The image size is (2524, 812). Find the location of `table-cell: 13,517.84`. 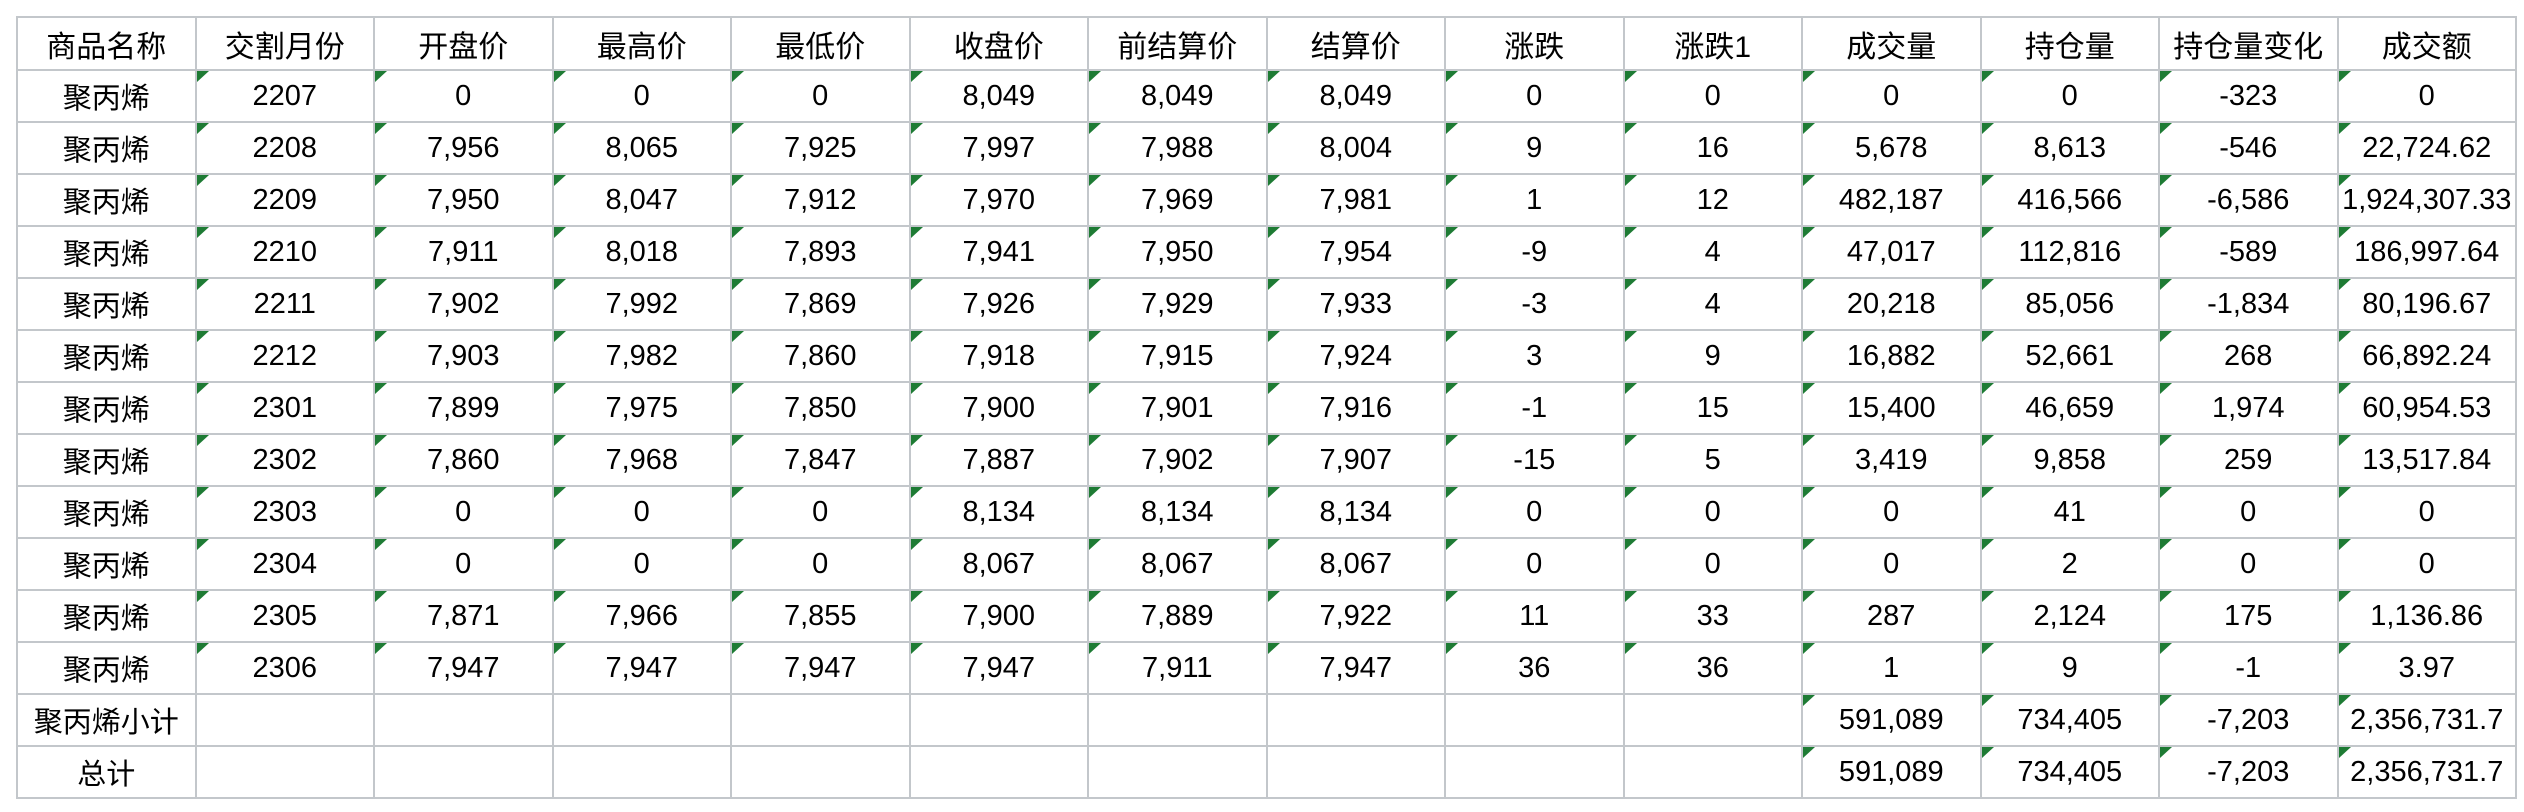

table-cell: 13,517.84 is located at coordinates (2426, 460).